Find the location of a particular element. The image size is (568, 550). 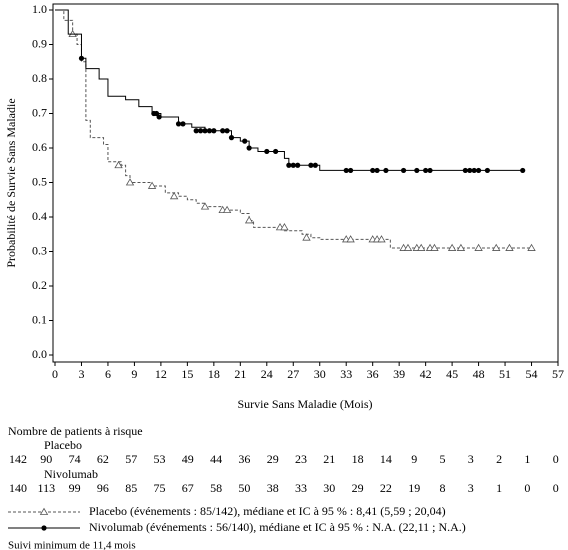

x-tick-label: 27 is located at coordinates (293, 374).